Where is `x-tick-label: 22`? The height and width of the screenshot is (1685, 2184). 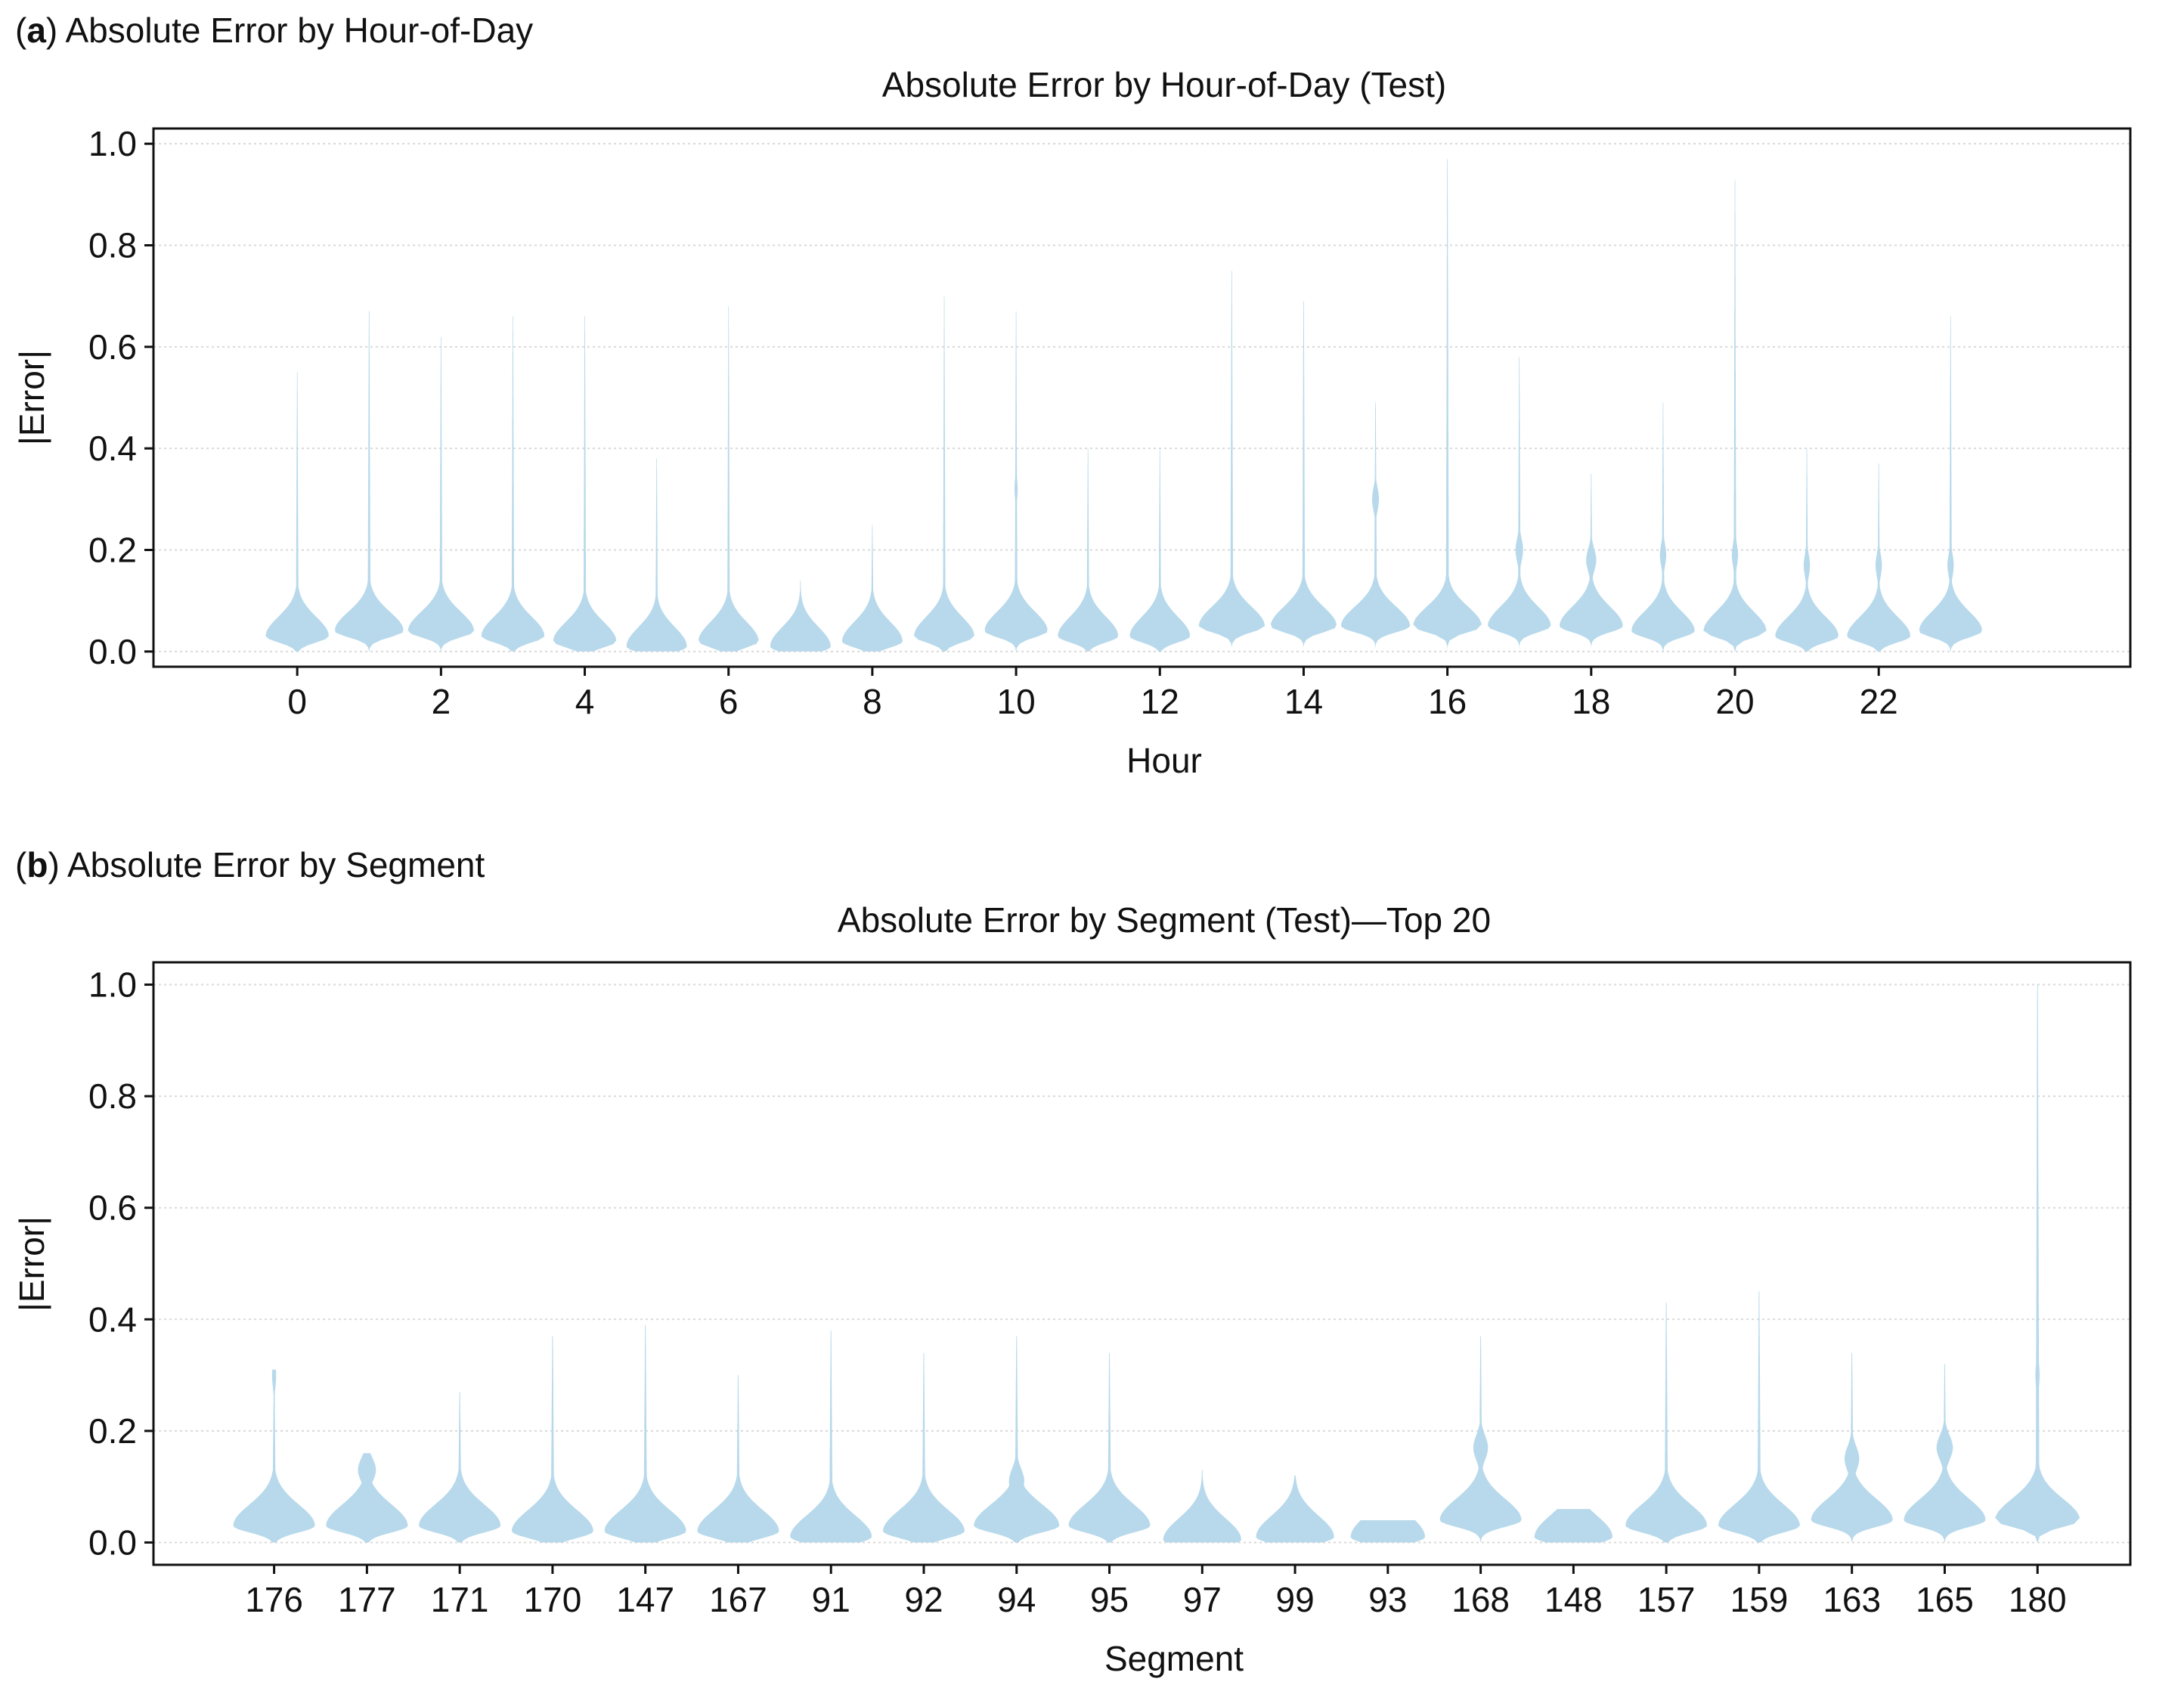 x-tick-label: 22 is located at coordinates (1879, 701).